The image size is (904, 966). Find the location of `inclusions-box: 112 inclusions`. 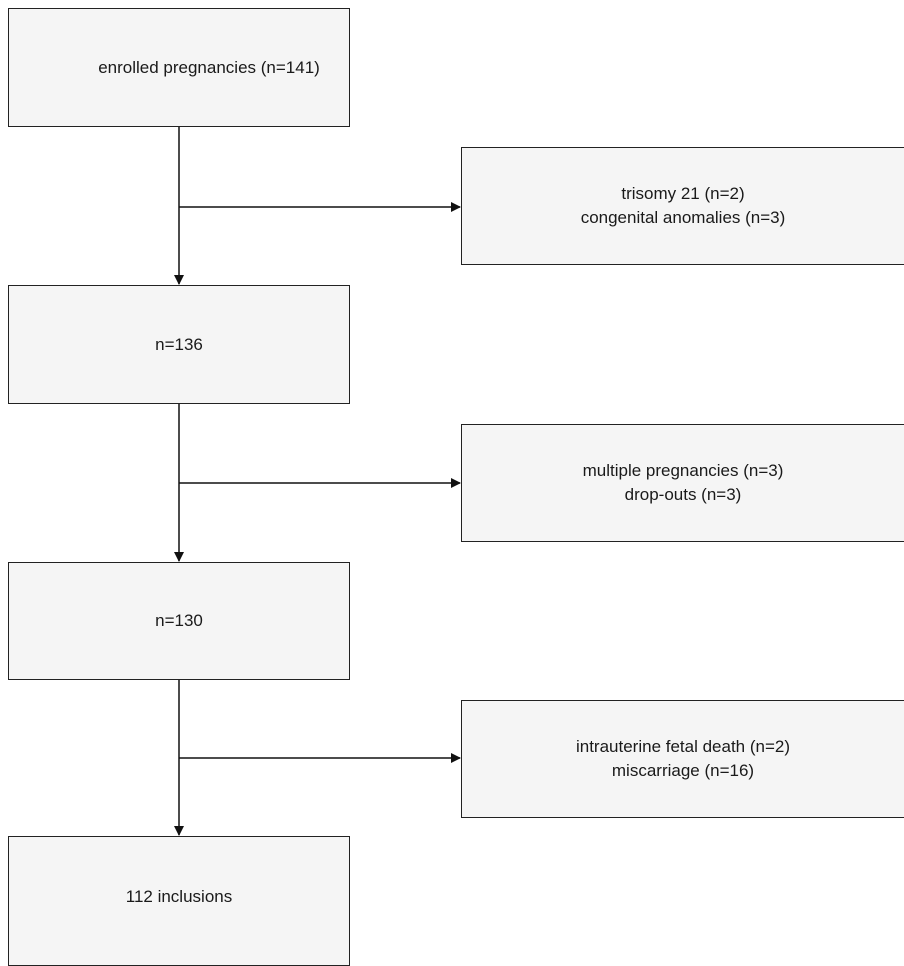

inclusions-box: 112 inclusions is located at coordinates (179, 901).